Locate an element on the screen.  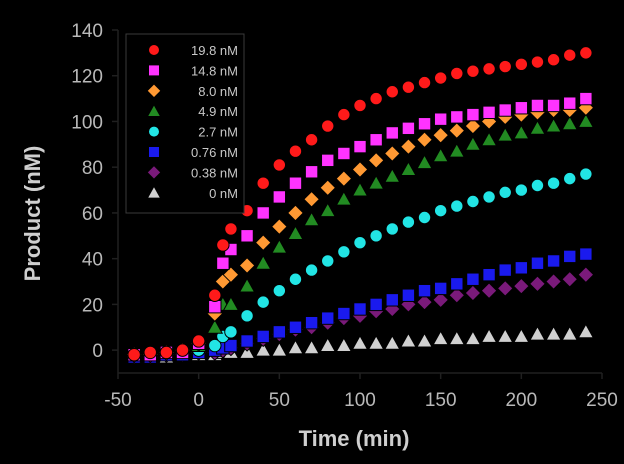
x-tick-label: 150 is located at coordinates (441, 400).